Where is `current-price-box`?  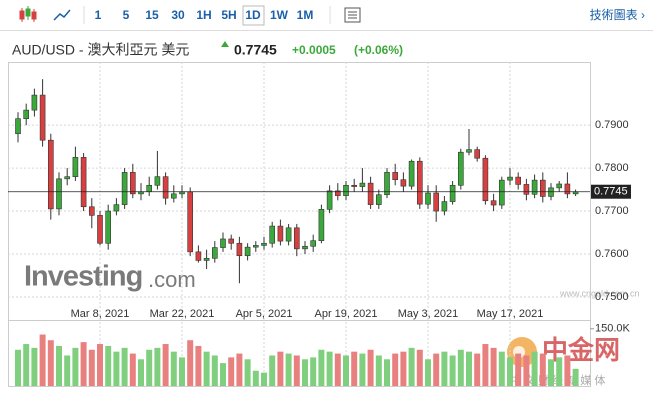
current-price-box is located at coordinates (611, 191).